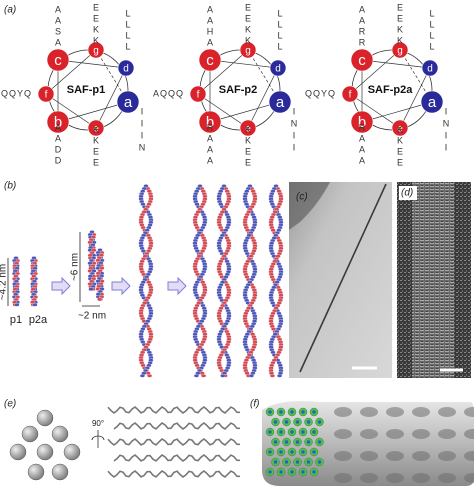  What do you see at coordinates (86, 90) in the screenshot?
I see `peptide-name: SAF-p1` at bounding box center [86, 90].